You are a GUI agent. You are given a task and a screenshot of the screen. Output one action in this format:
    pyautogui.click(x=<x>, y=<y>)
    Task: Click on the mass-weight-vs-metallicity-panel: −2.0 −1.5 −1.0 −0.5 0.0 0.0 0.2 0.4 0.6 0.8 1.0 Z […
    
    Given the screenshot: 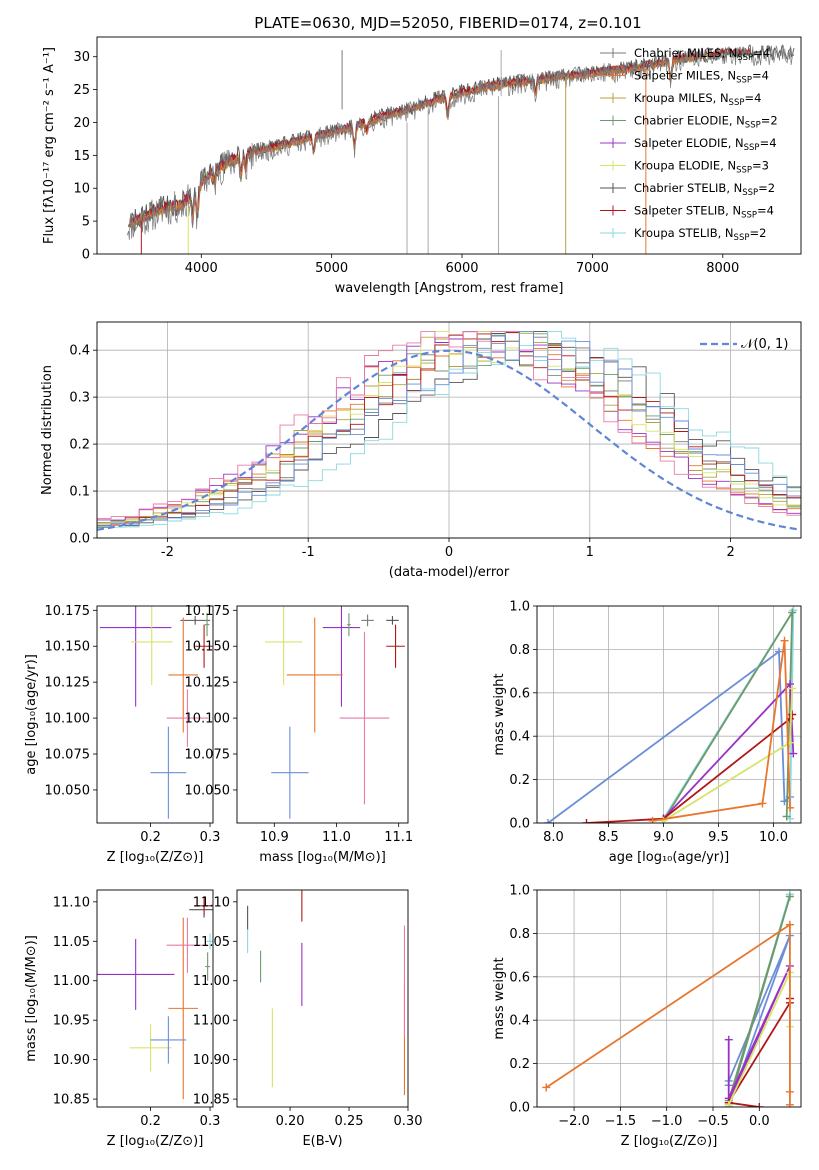 What is the action you would take?
    pyautogui.click(x=647, y=1016)
    